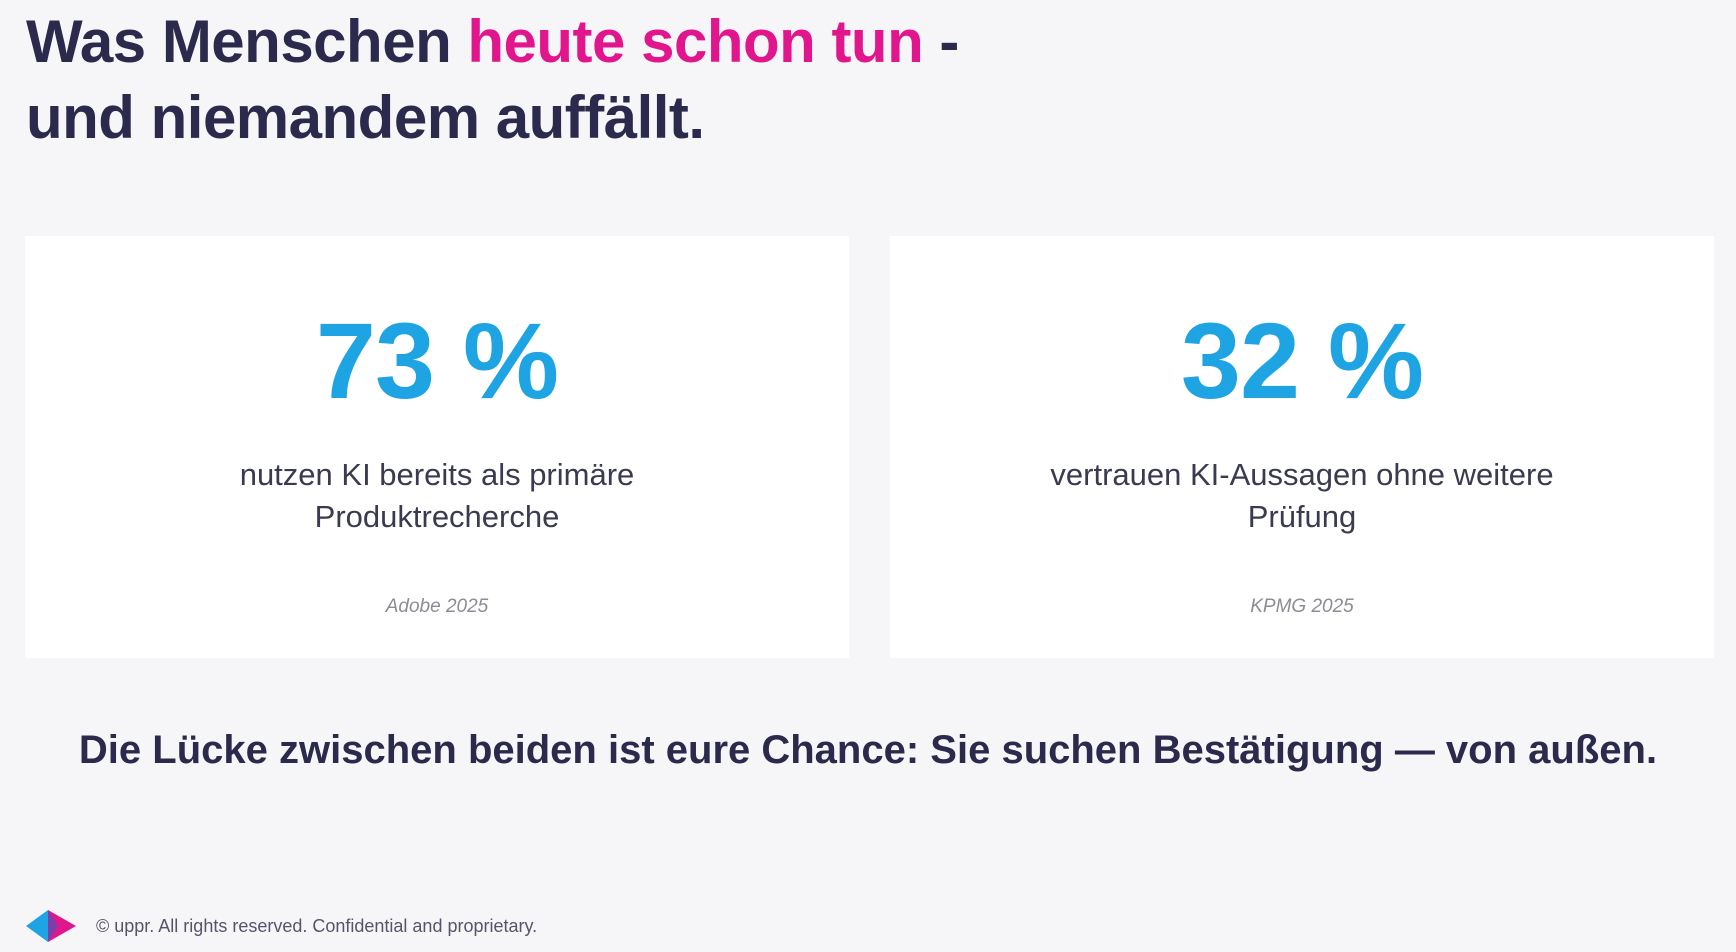 The height and width of the screenshot is (952, 1736). I want to click on stat-value: 32 %, so click(1302, 360).